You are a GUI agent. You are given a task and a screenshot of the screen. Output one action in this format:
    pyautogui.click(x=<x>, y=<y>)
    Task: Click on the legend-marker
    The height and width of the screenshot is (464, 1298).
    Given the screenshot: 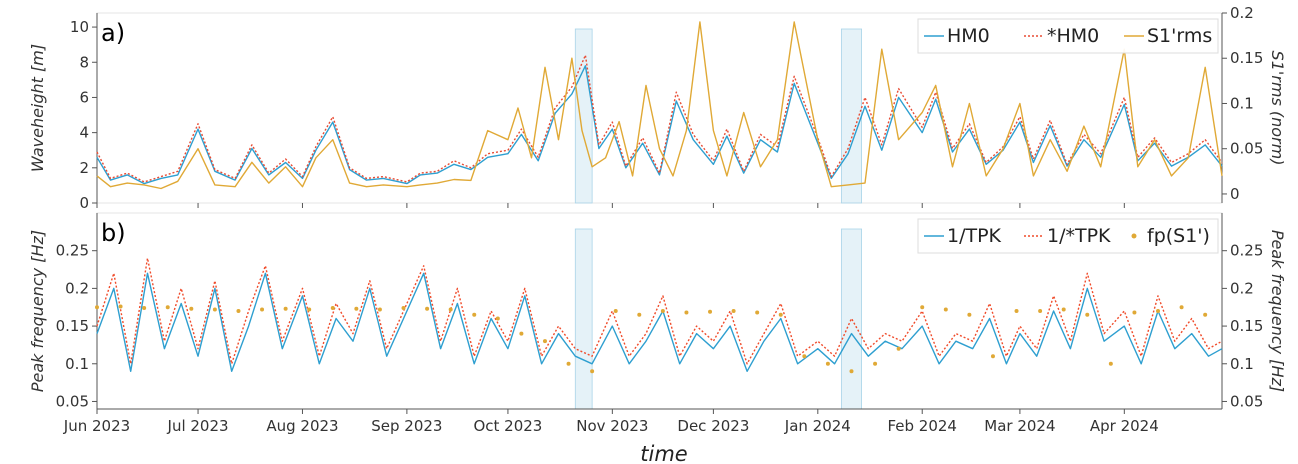 What is the action you would take?
    pyautogui.click(x=1134, y=236)
    